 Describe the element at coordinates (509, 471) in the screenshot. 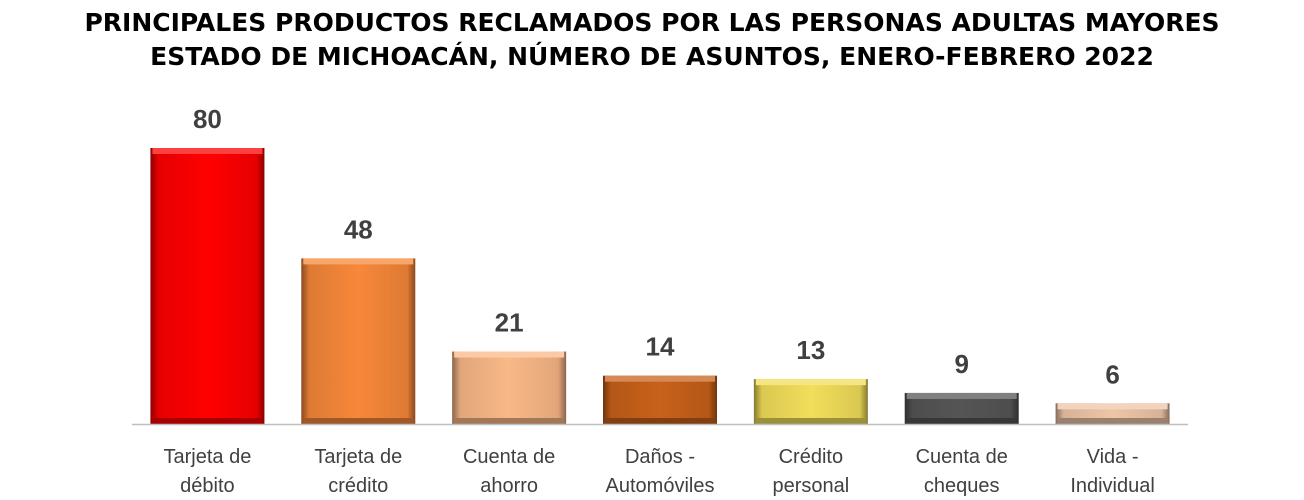

I see `category-label: Cuenta de ahorro` at that location.